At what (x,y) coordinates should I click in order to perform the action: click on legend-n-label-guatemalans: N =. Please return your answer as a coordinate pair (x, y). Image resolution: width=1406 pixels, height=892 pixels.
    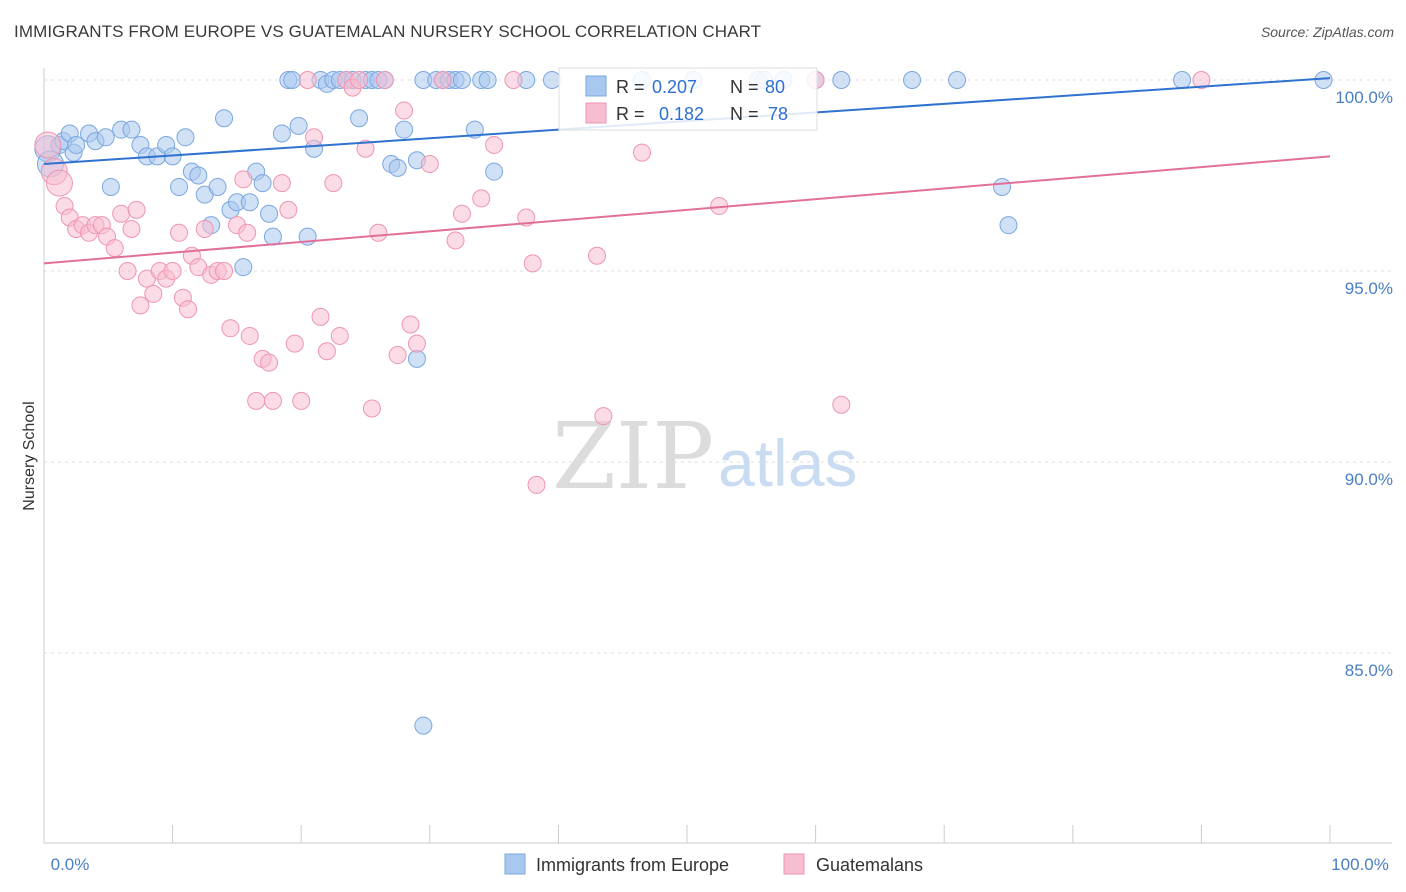
    Looking at the image, I should click on (744, 114).